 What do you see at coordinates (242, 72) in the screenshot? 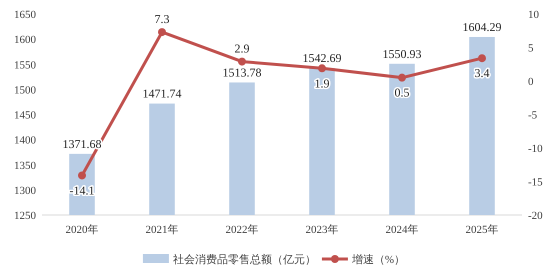
I see `data-label: 1513.78` at bounding box center [242, 72].